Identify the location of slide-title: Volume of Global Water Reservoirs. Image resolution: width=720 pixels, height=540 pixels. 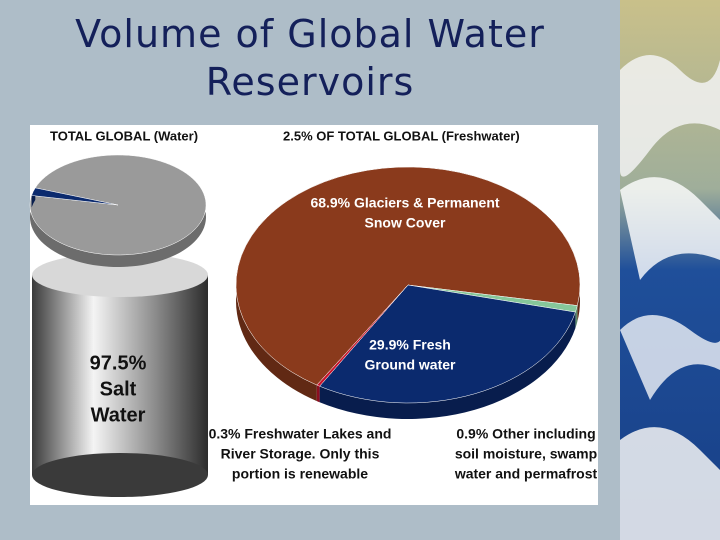
(310, 58).